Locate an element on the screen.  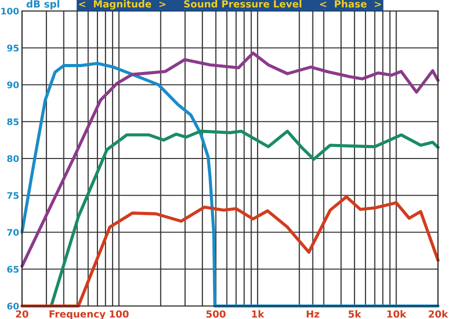
y-axis-title: dB spl is located at coordinates (43, 5).